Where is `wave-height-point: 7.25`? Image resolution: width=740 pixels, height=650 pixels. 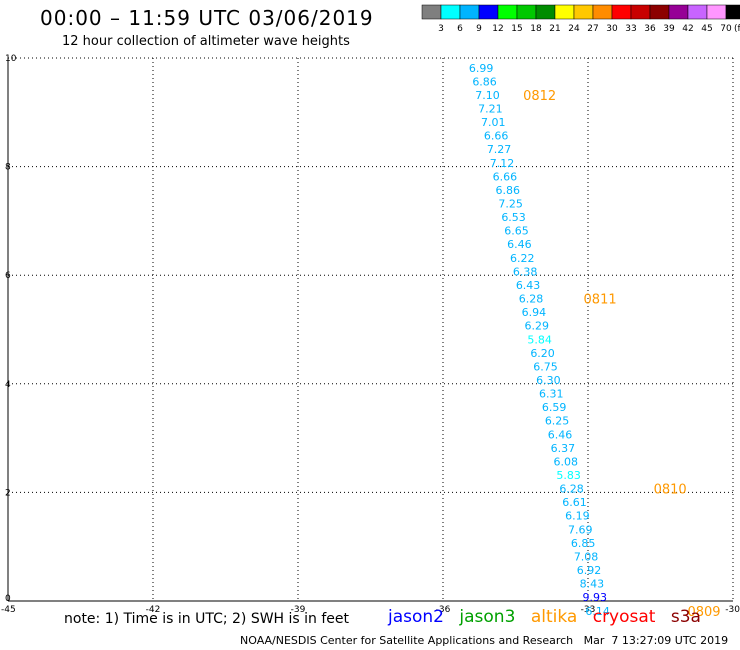
wave-height-point: 7.25 is located at coordinates (510, 204).